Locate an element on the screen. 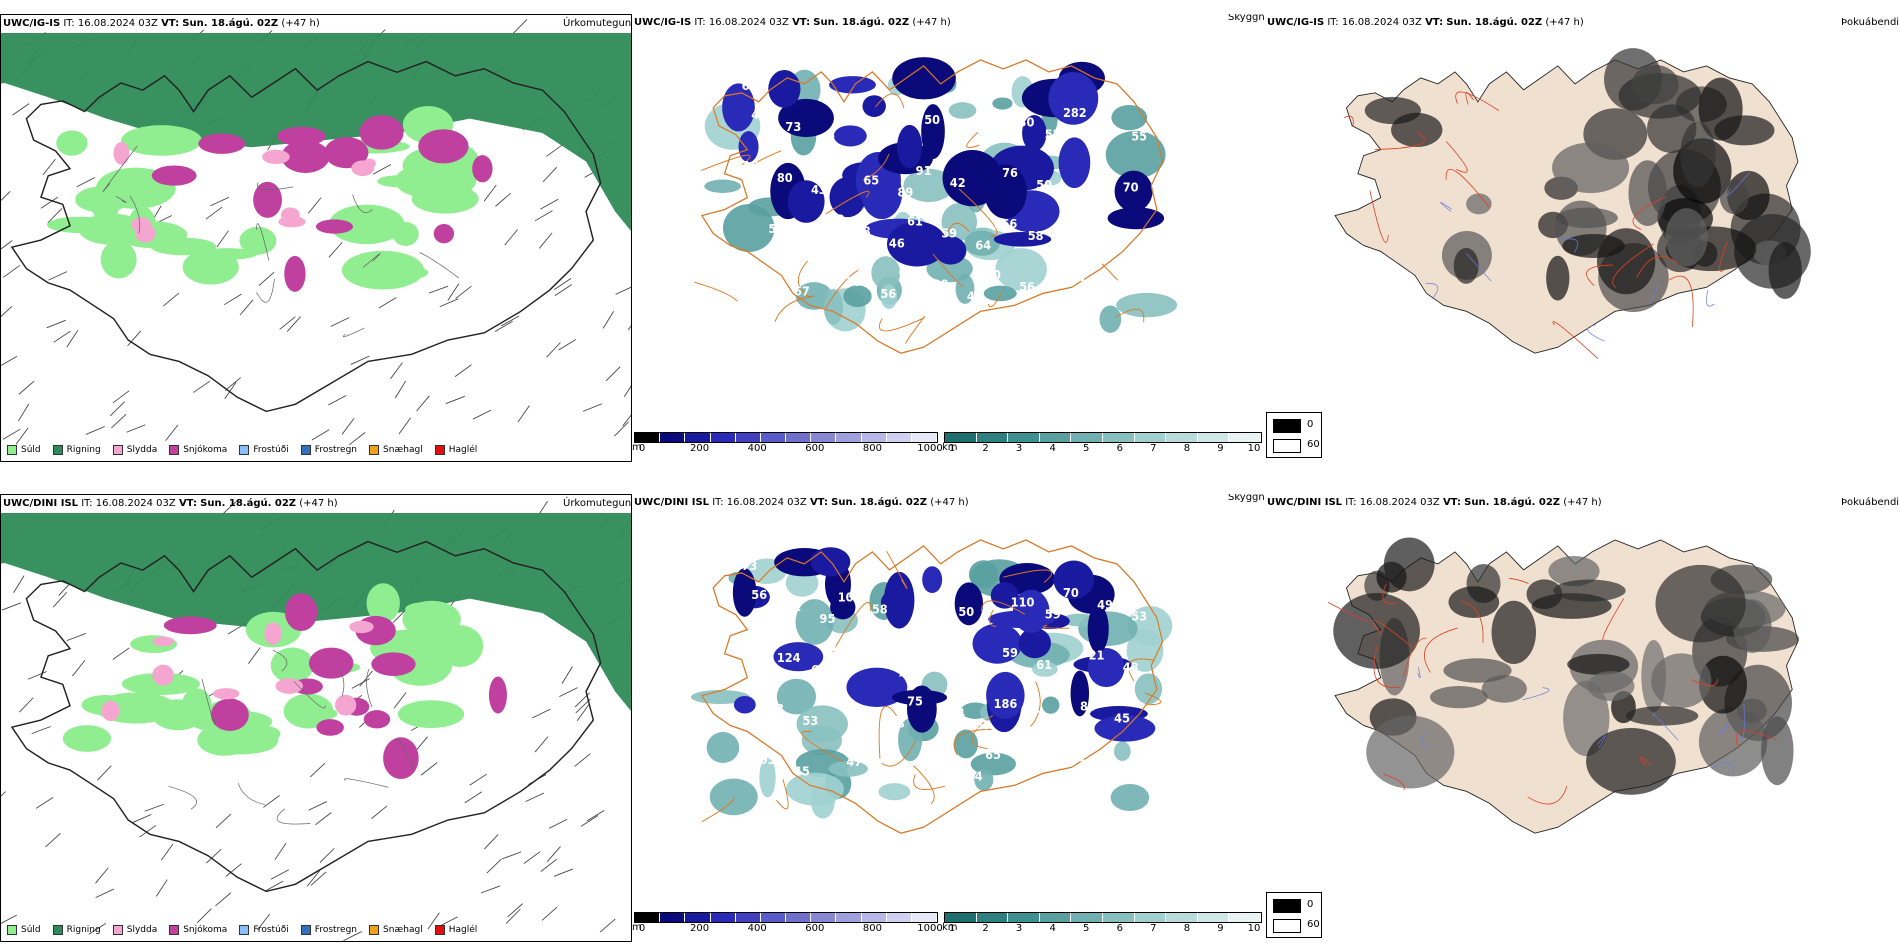 This screenshot has height=950, width=1900. colorbar-cells is located at coordinates (1103, 917).